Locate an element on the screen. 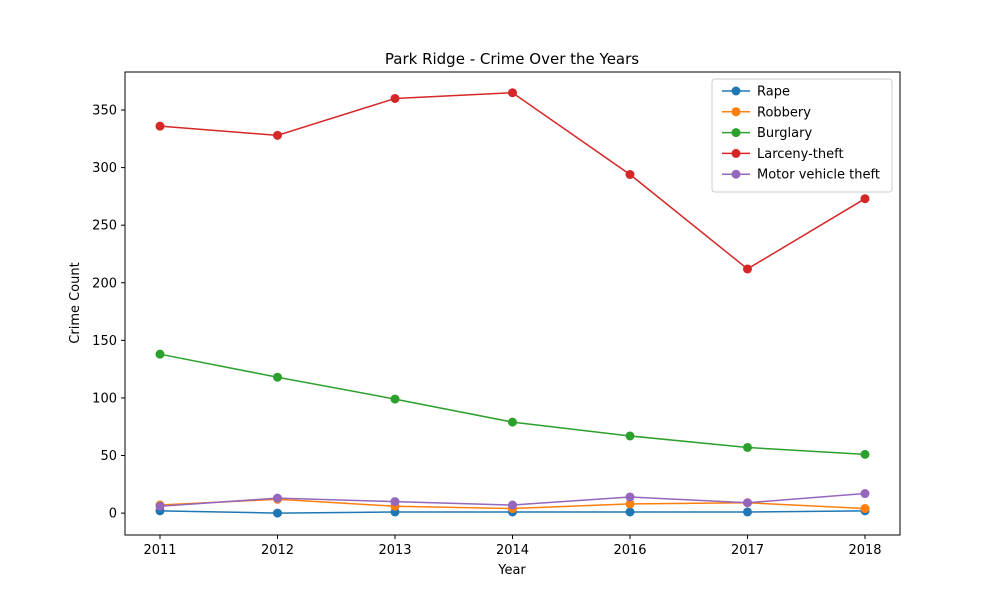 The image size is (1000, 600). y-tick-label: 250 is located at coordinates (104, 226).